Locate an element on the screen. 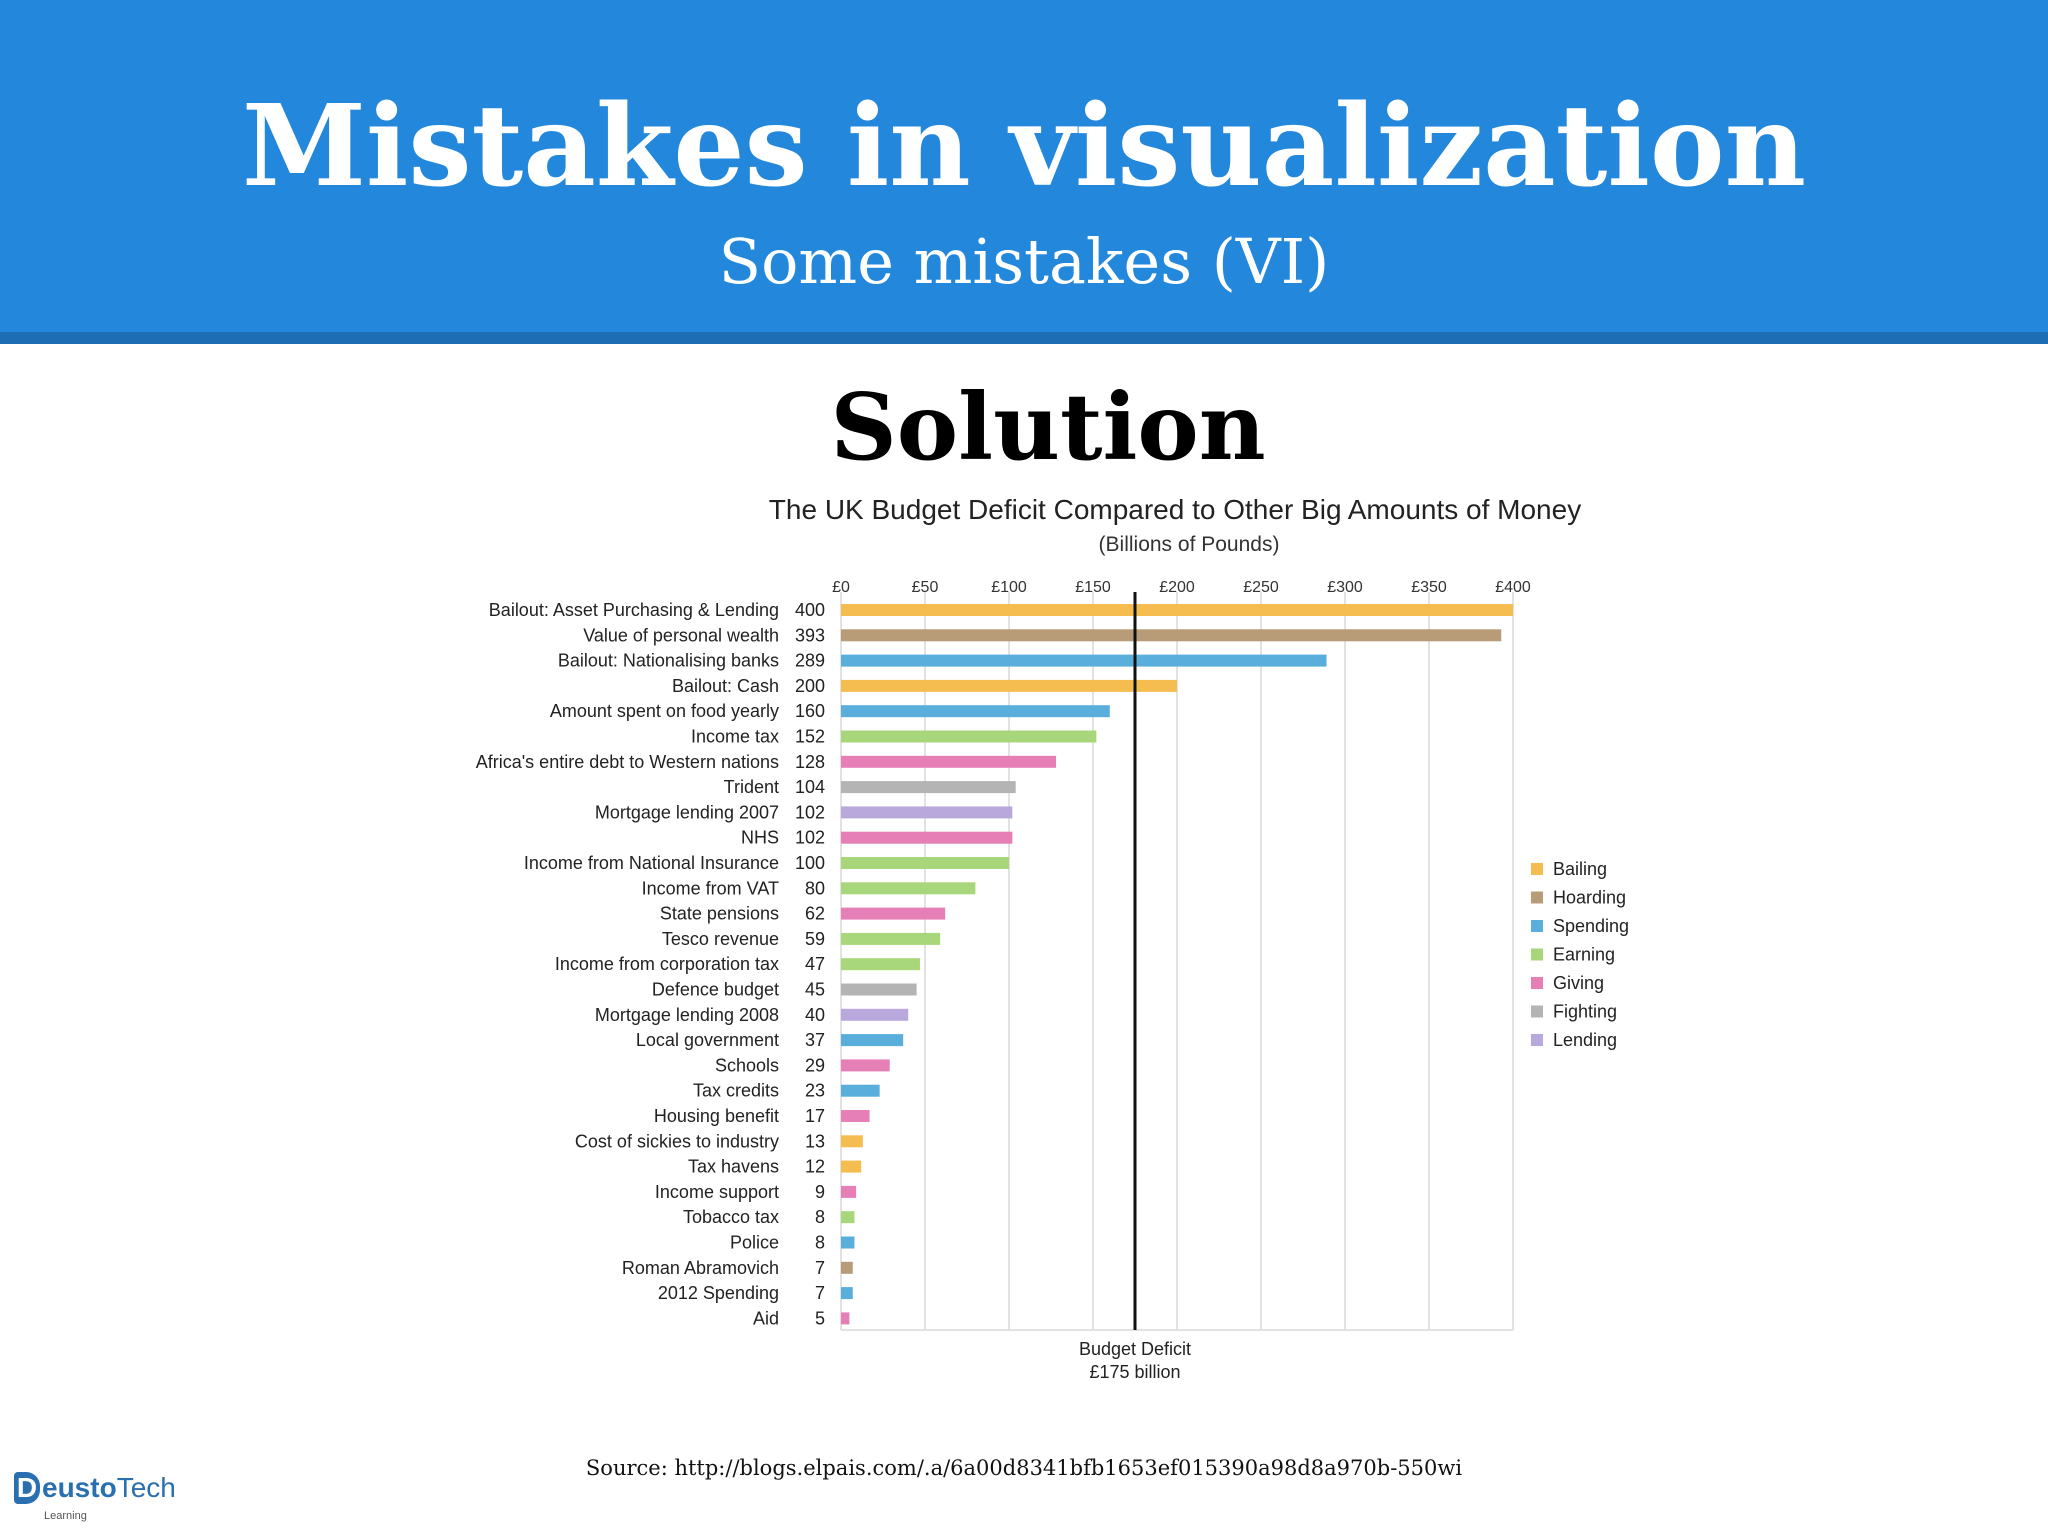  category-label: Income support is located at coordinates (717, 1192).